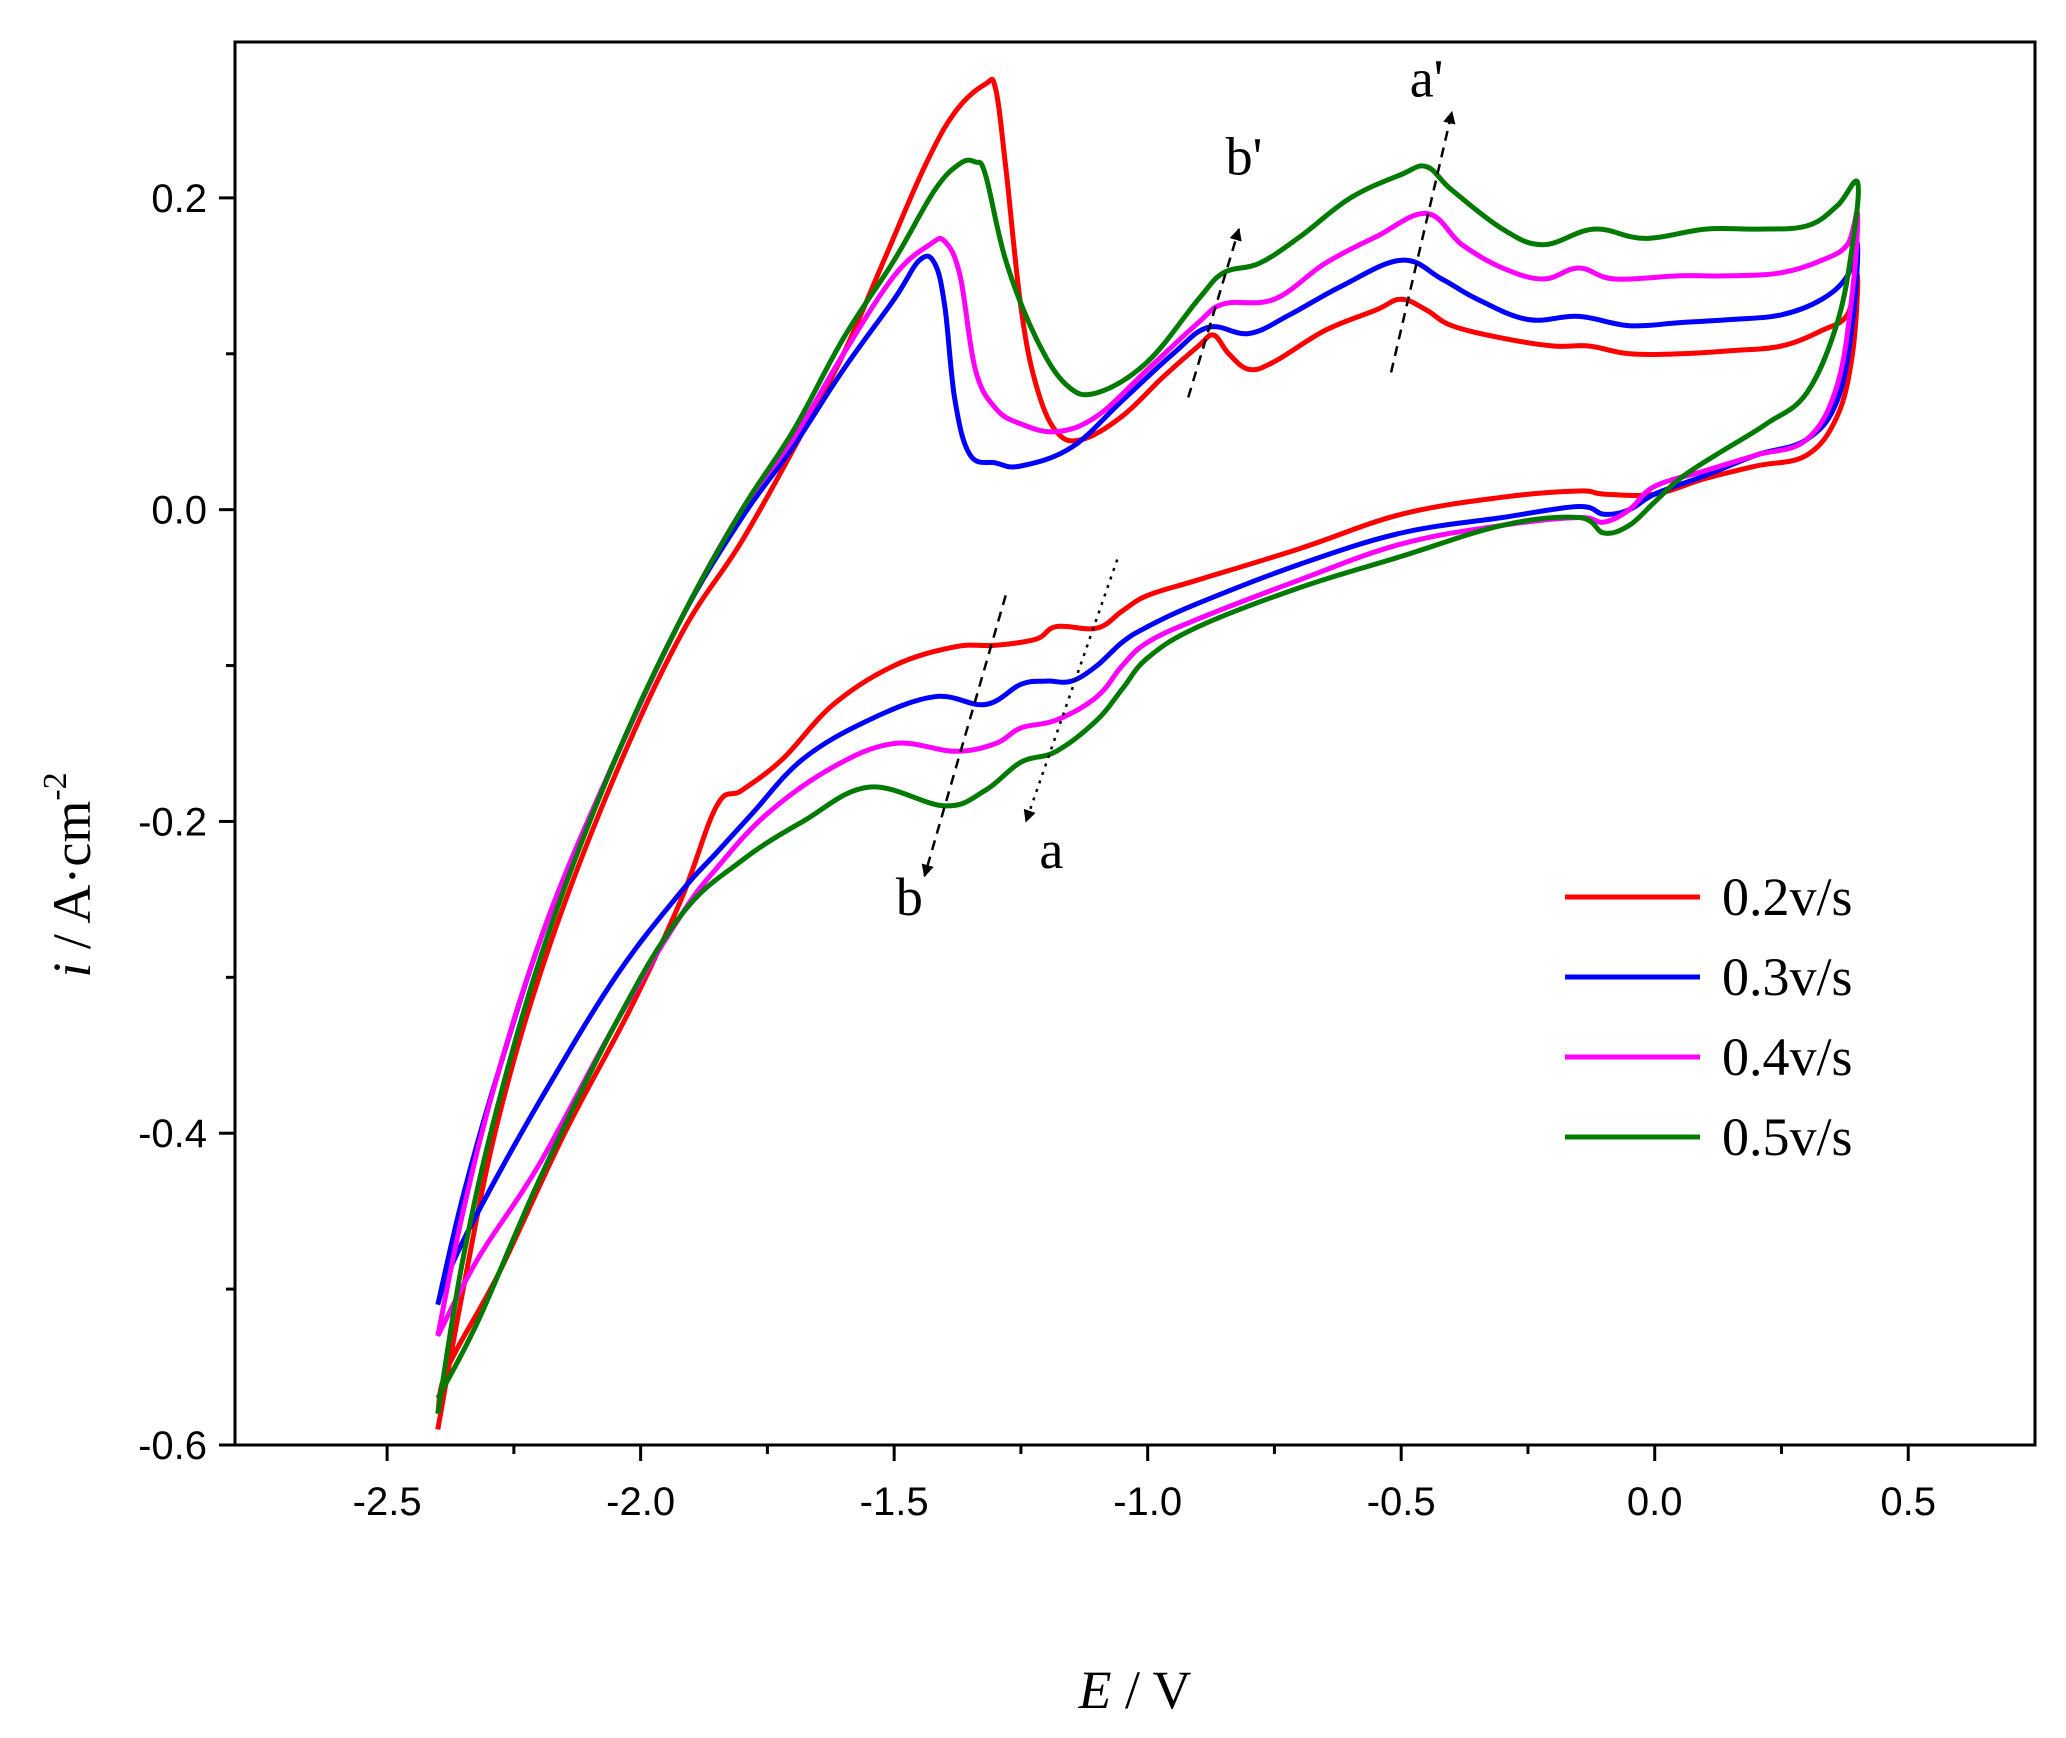 The image size is (2066, 1738). What do you see at coordinates (387, 1502) in the screenshot?
I see `x-tick-label: -2.5` at bounding box center [387, 1502].